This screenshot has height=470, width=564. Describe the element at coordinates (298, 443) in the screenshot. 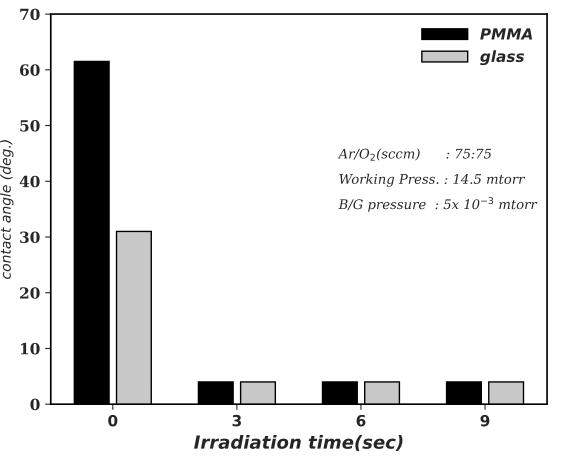

I see `x-axis-title: Irradiation time(sec)` at that location.